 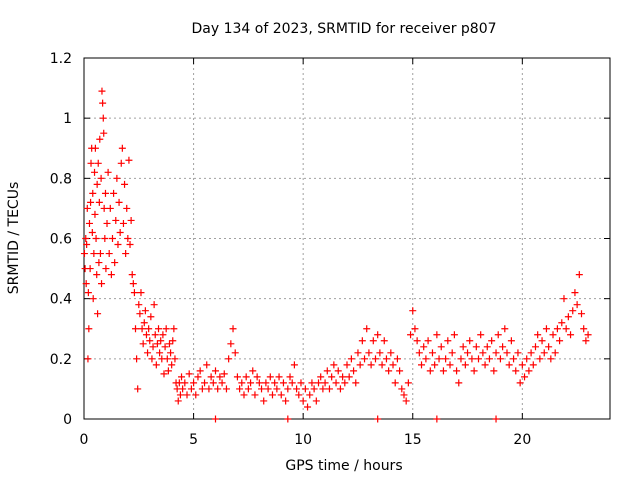 I want to click on y-tick-label: 0.8, so click(x=61, y=179).